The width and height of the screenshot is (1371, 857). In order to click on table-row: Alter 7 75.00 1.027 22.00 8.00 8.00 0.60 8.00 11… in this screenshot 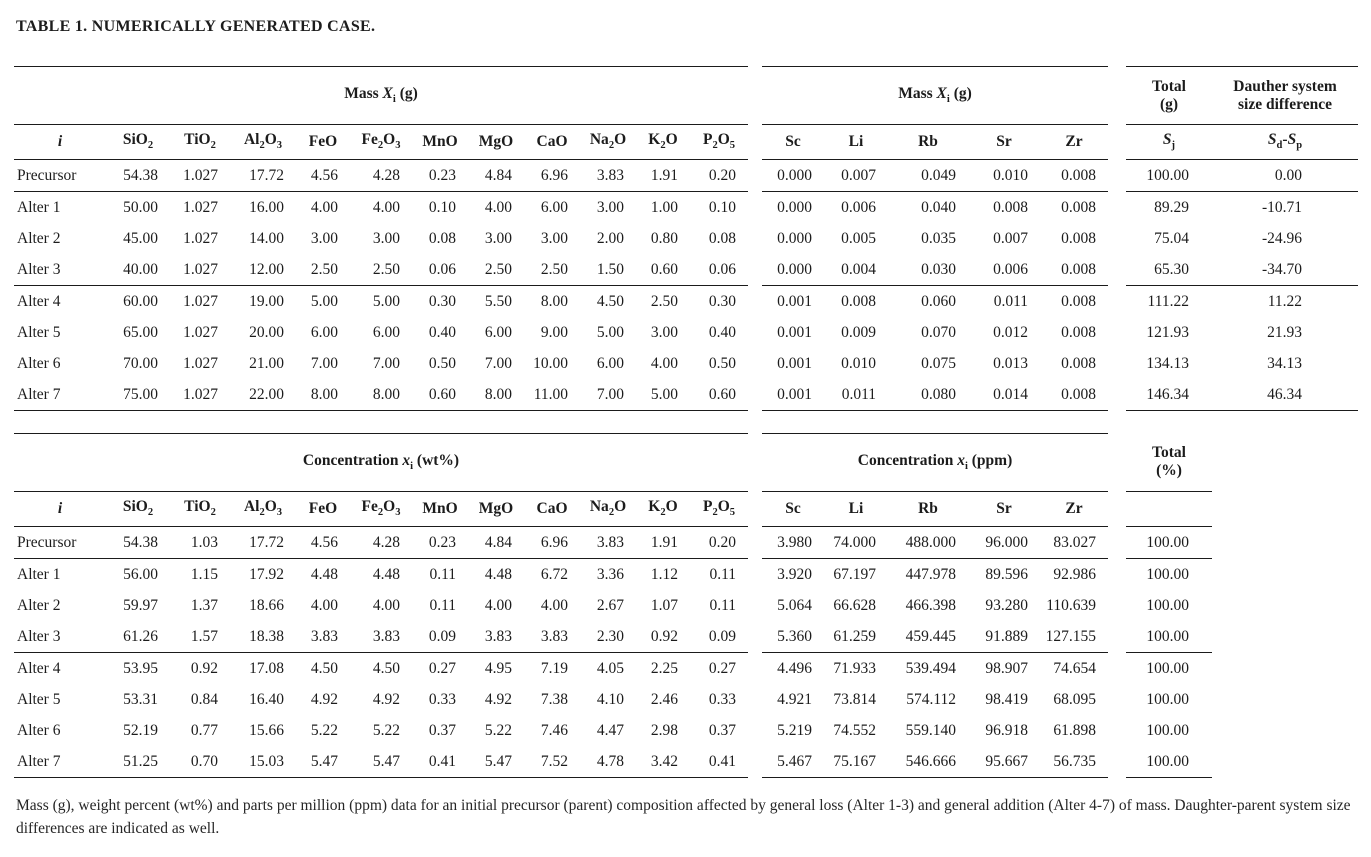, I will do `click(686, 395)`.